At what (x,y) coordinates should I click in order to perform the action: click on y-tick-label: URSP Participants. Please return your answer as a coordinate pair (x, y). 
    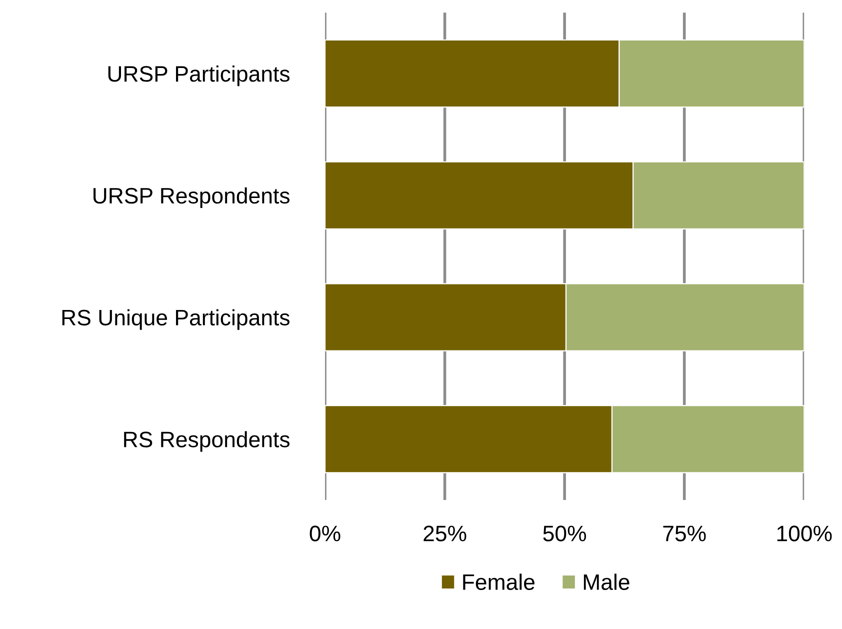
    Looking at the image, I should click on (199, 75).